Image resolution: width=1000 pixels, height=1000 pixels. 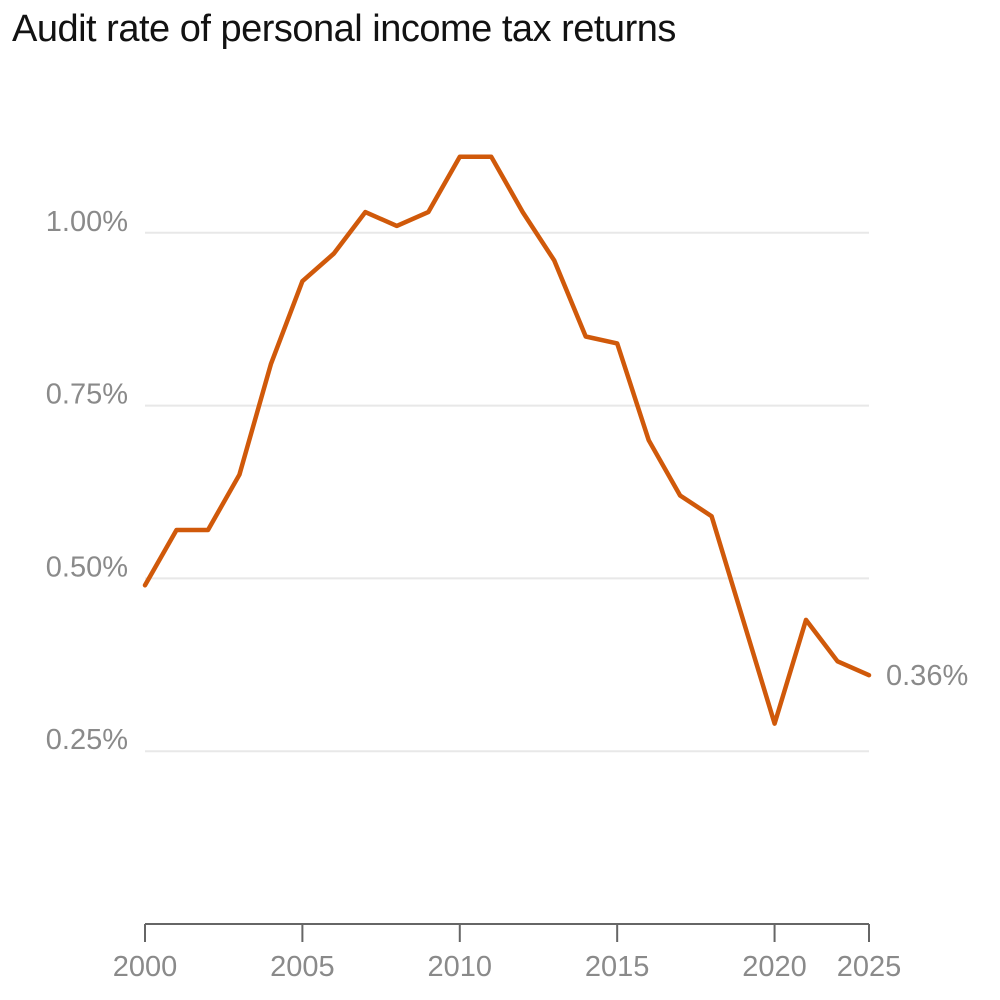 I want to click on x-axis: 2000 2005 2010 2015 2020 2025, so click(x=507, y=953).